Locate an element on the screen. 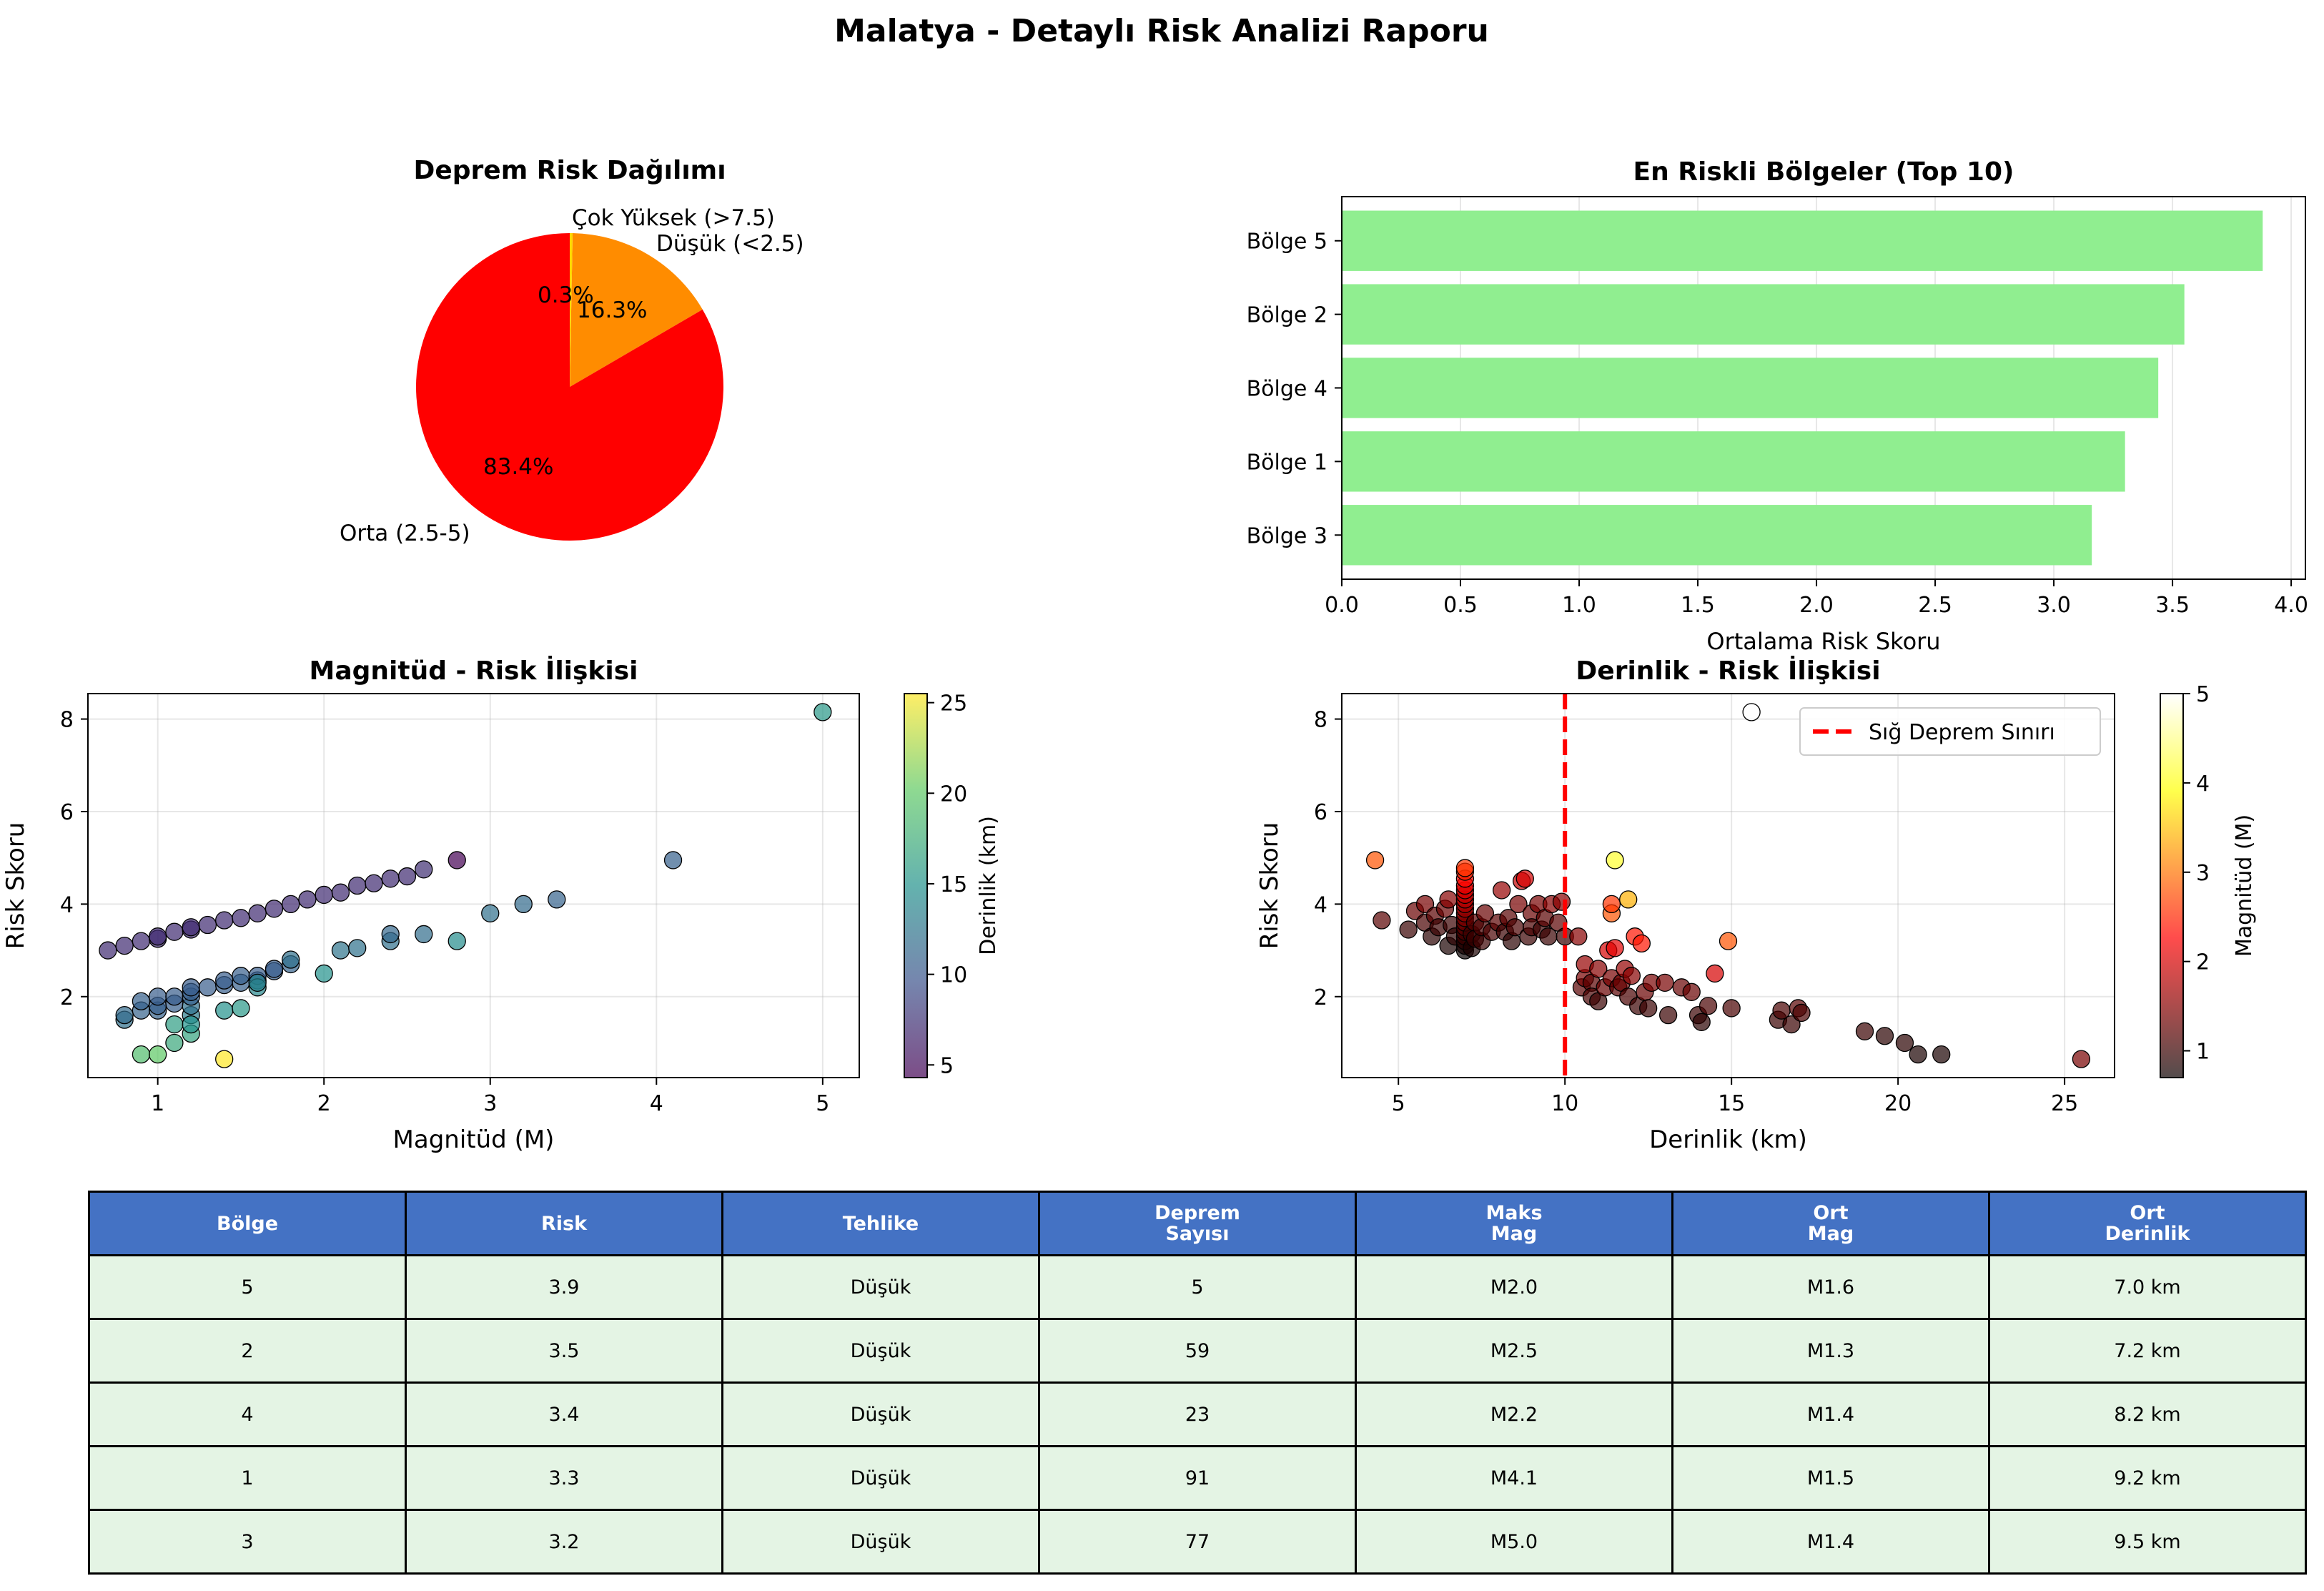 The width and height of the screenshot is (2324, 1591). scatter-x-tick-label: 25 is located at coordinates (2064, 1103).